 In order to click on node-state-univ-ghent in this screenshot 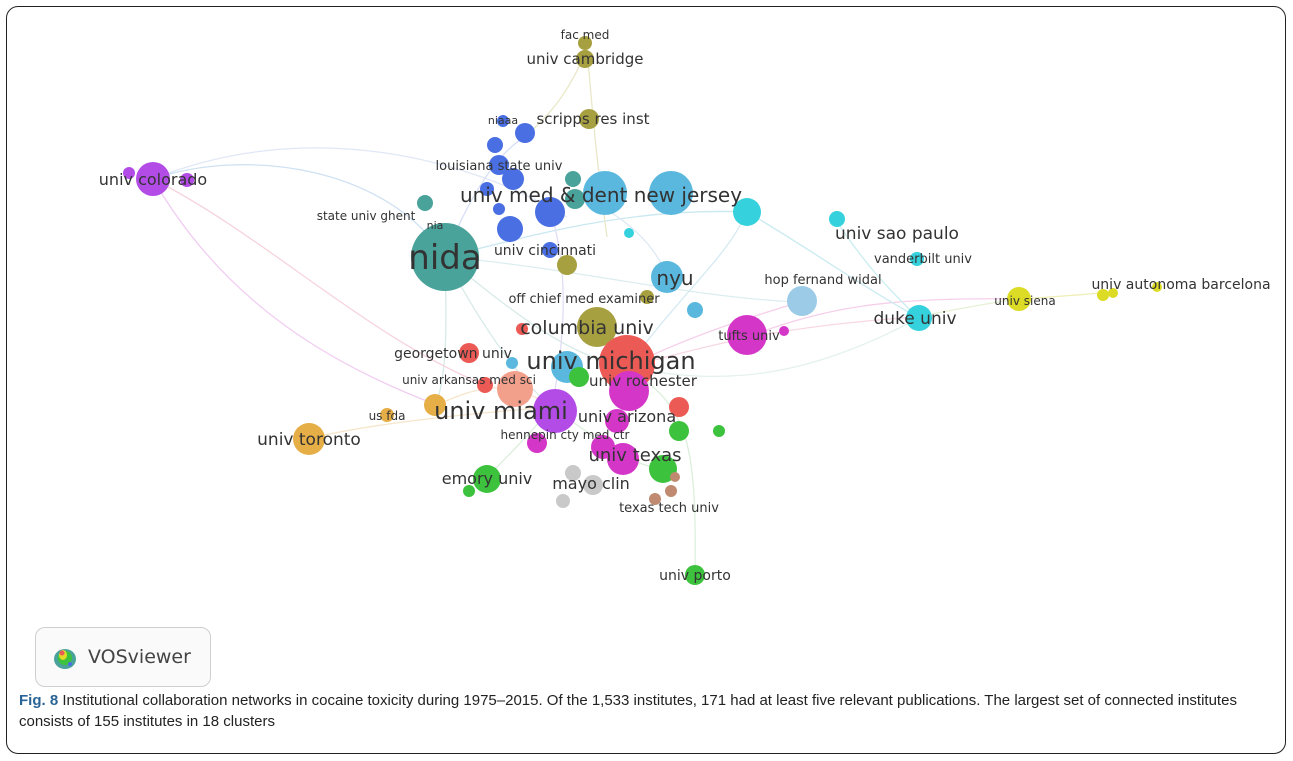, I will do `click(425, 203)`.